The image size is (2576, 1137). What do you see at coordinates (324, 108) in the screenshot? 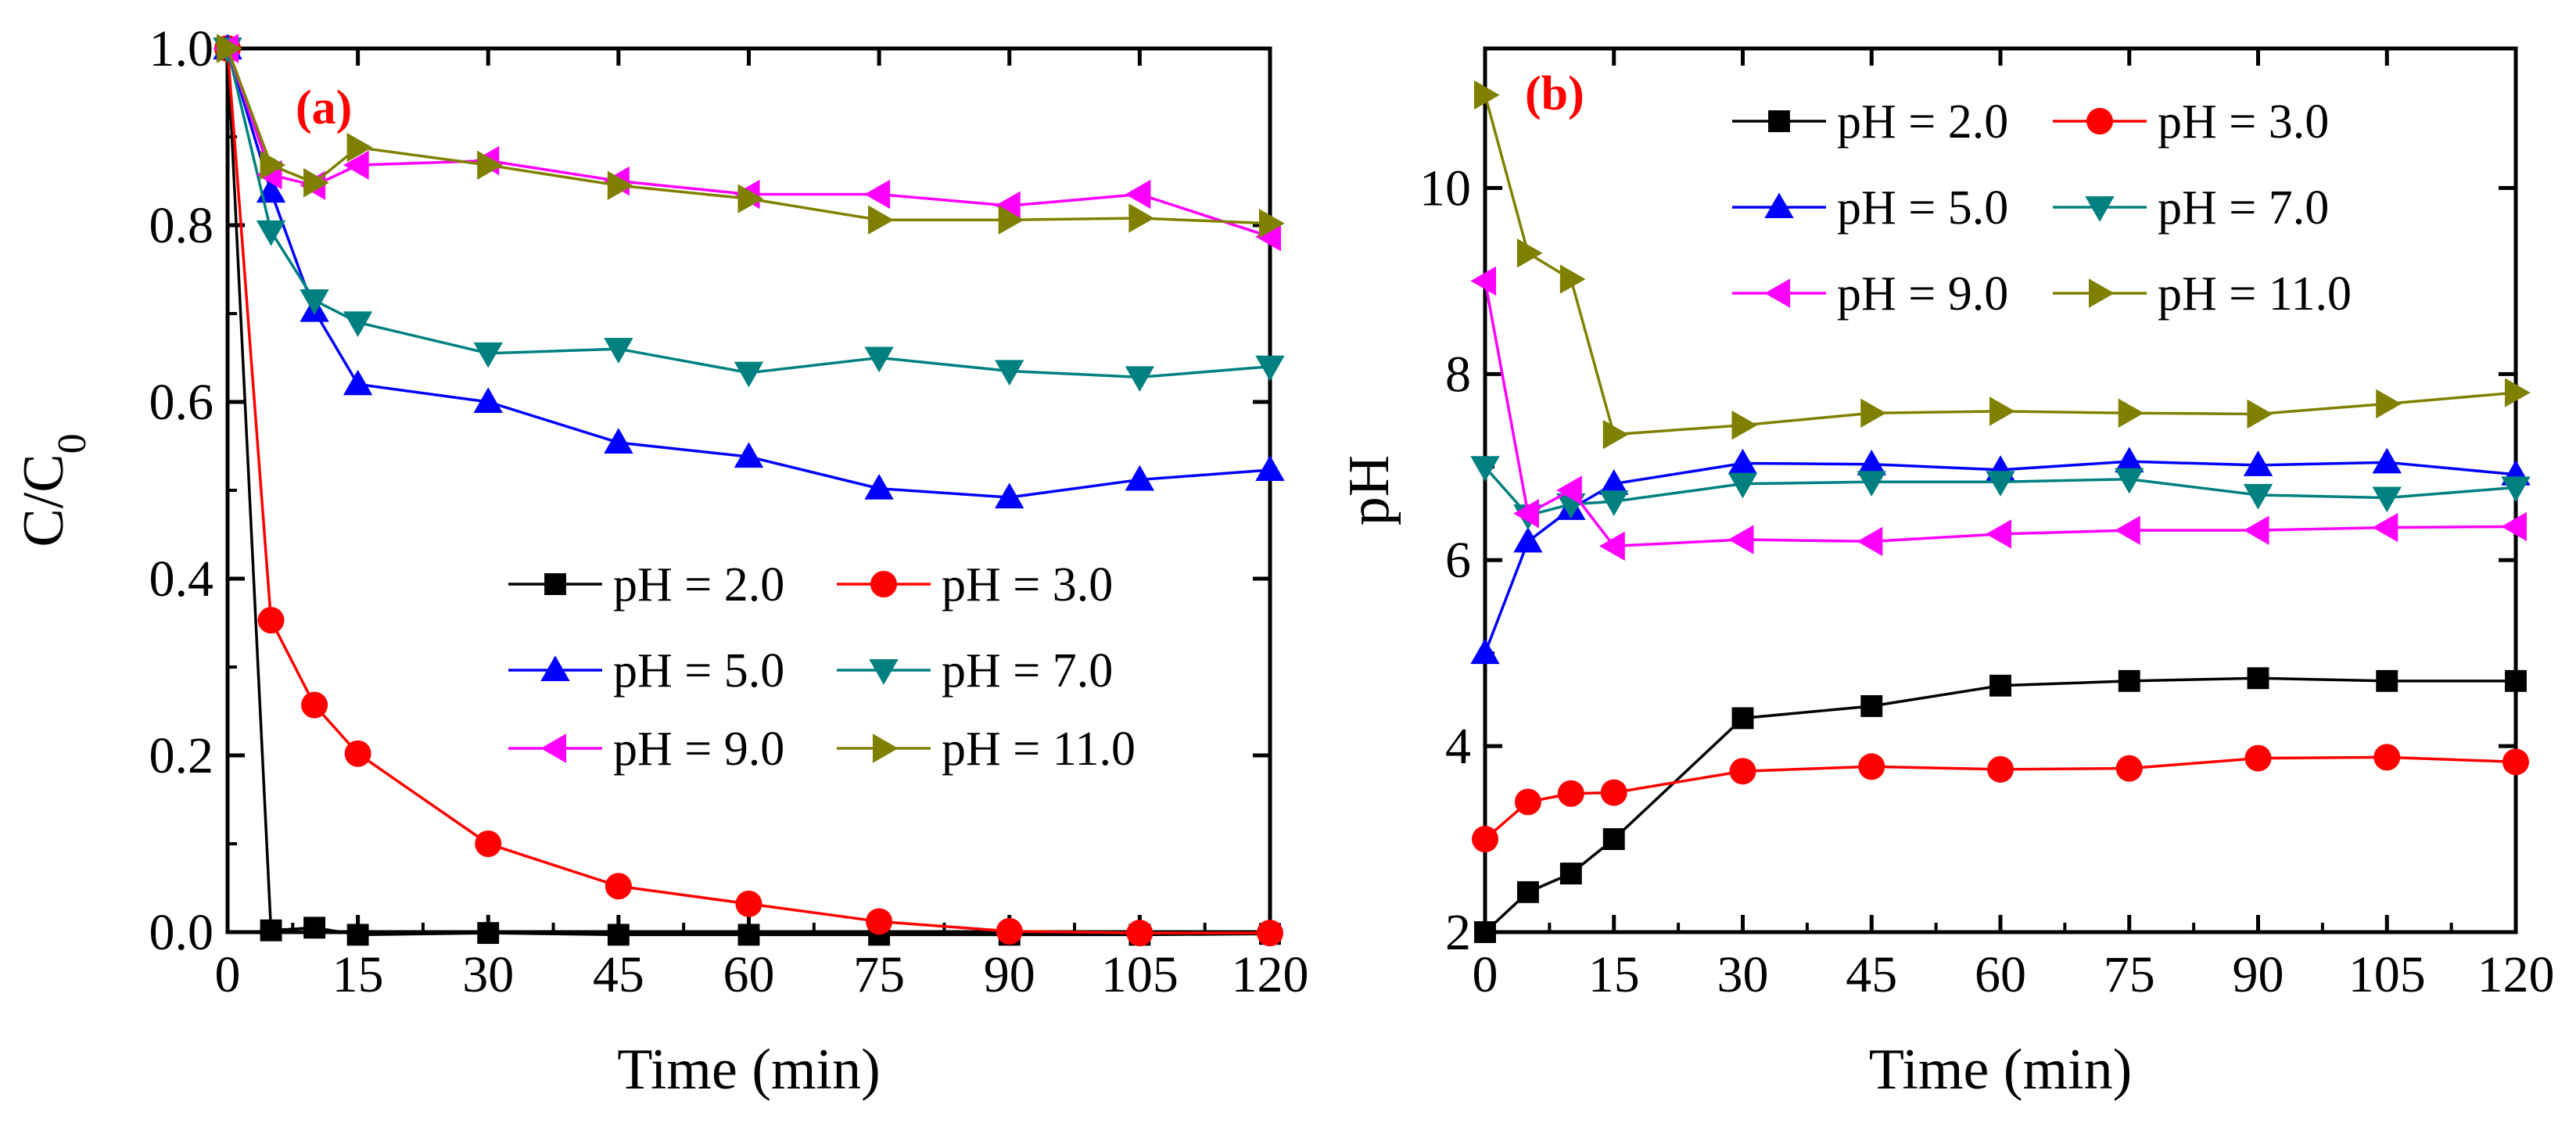
I see `panel-label: (a)` at bounding box center [324, 108].